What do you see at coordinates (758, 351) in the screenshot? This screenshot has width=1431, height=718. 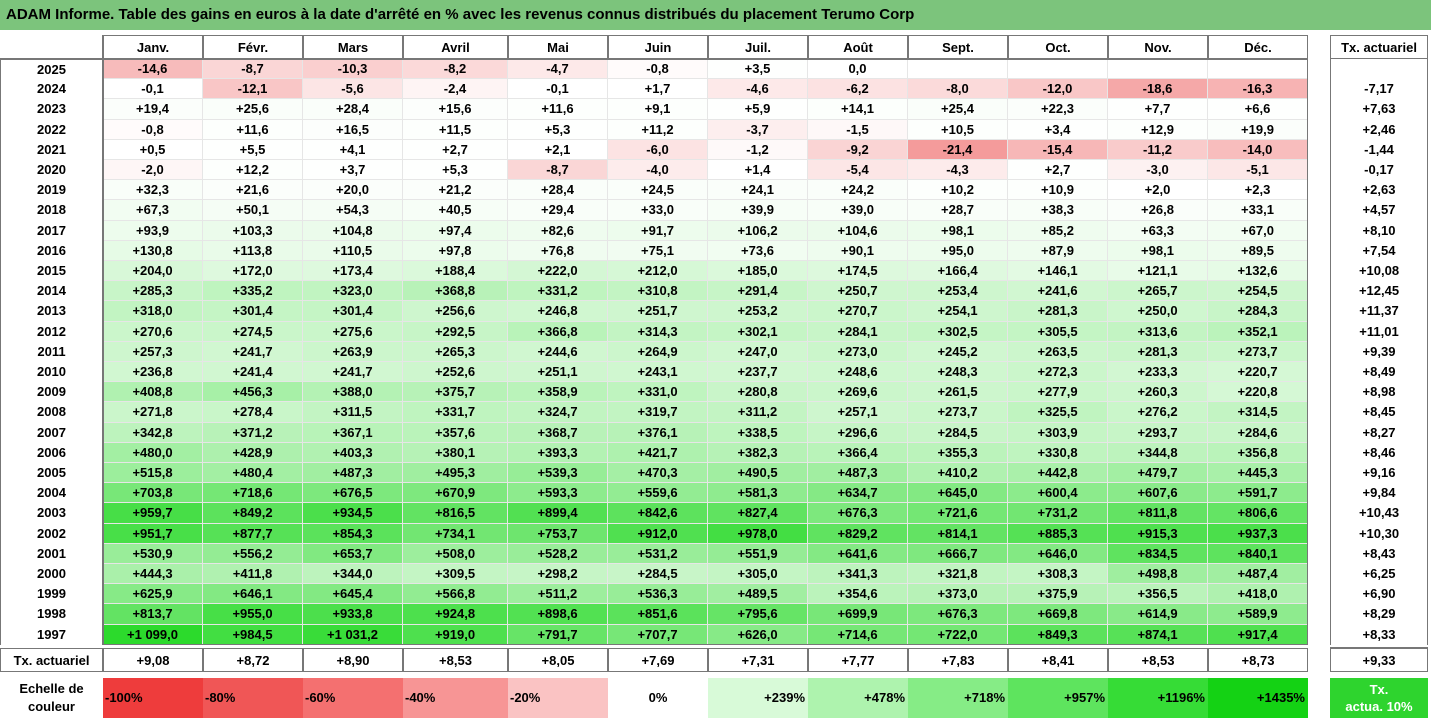 I see `table-cell: +247,0` at bounding box center [758, 351].